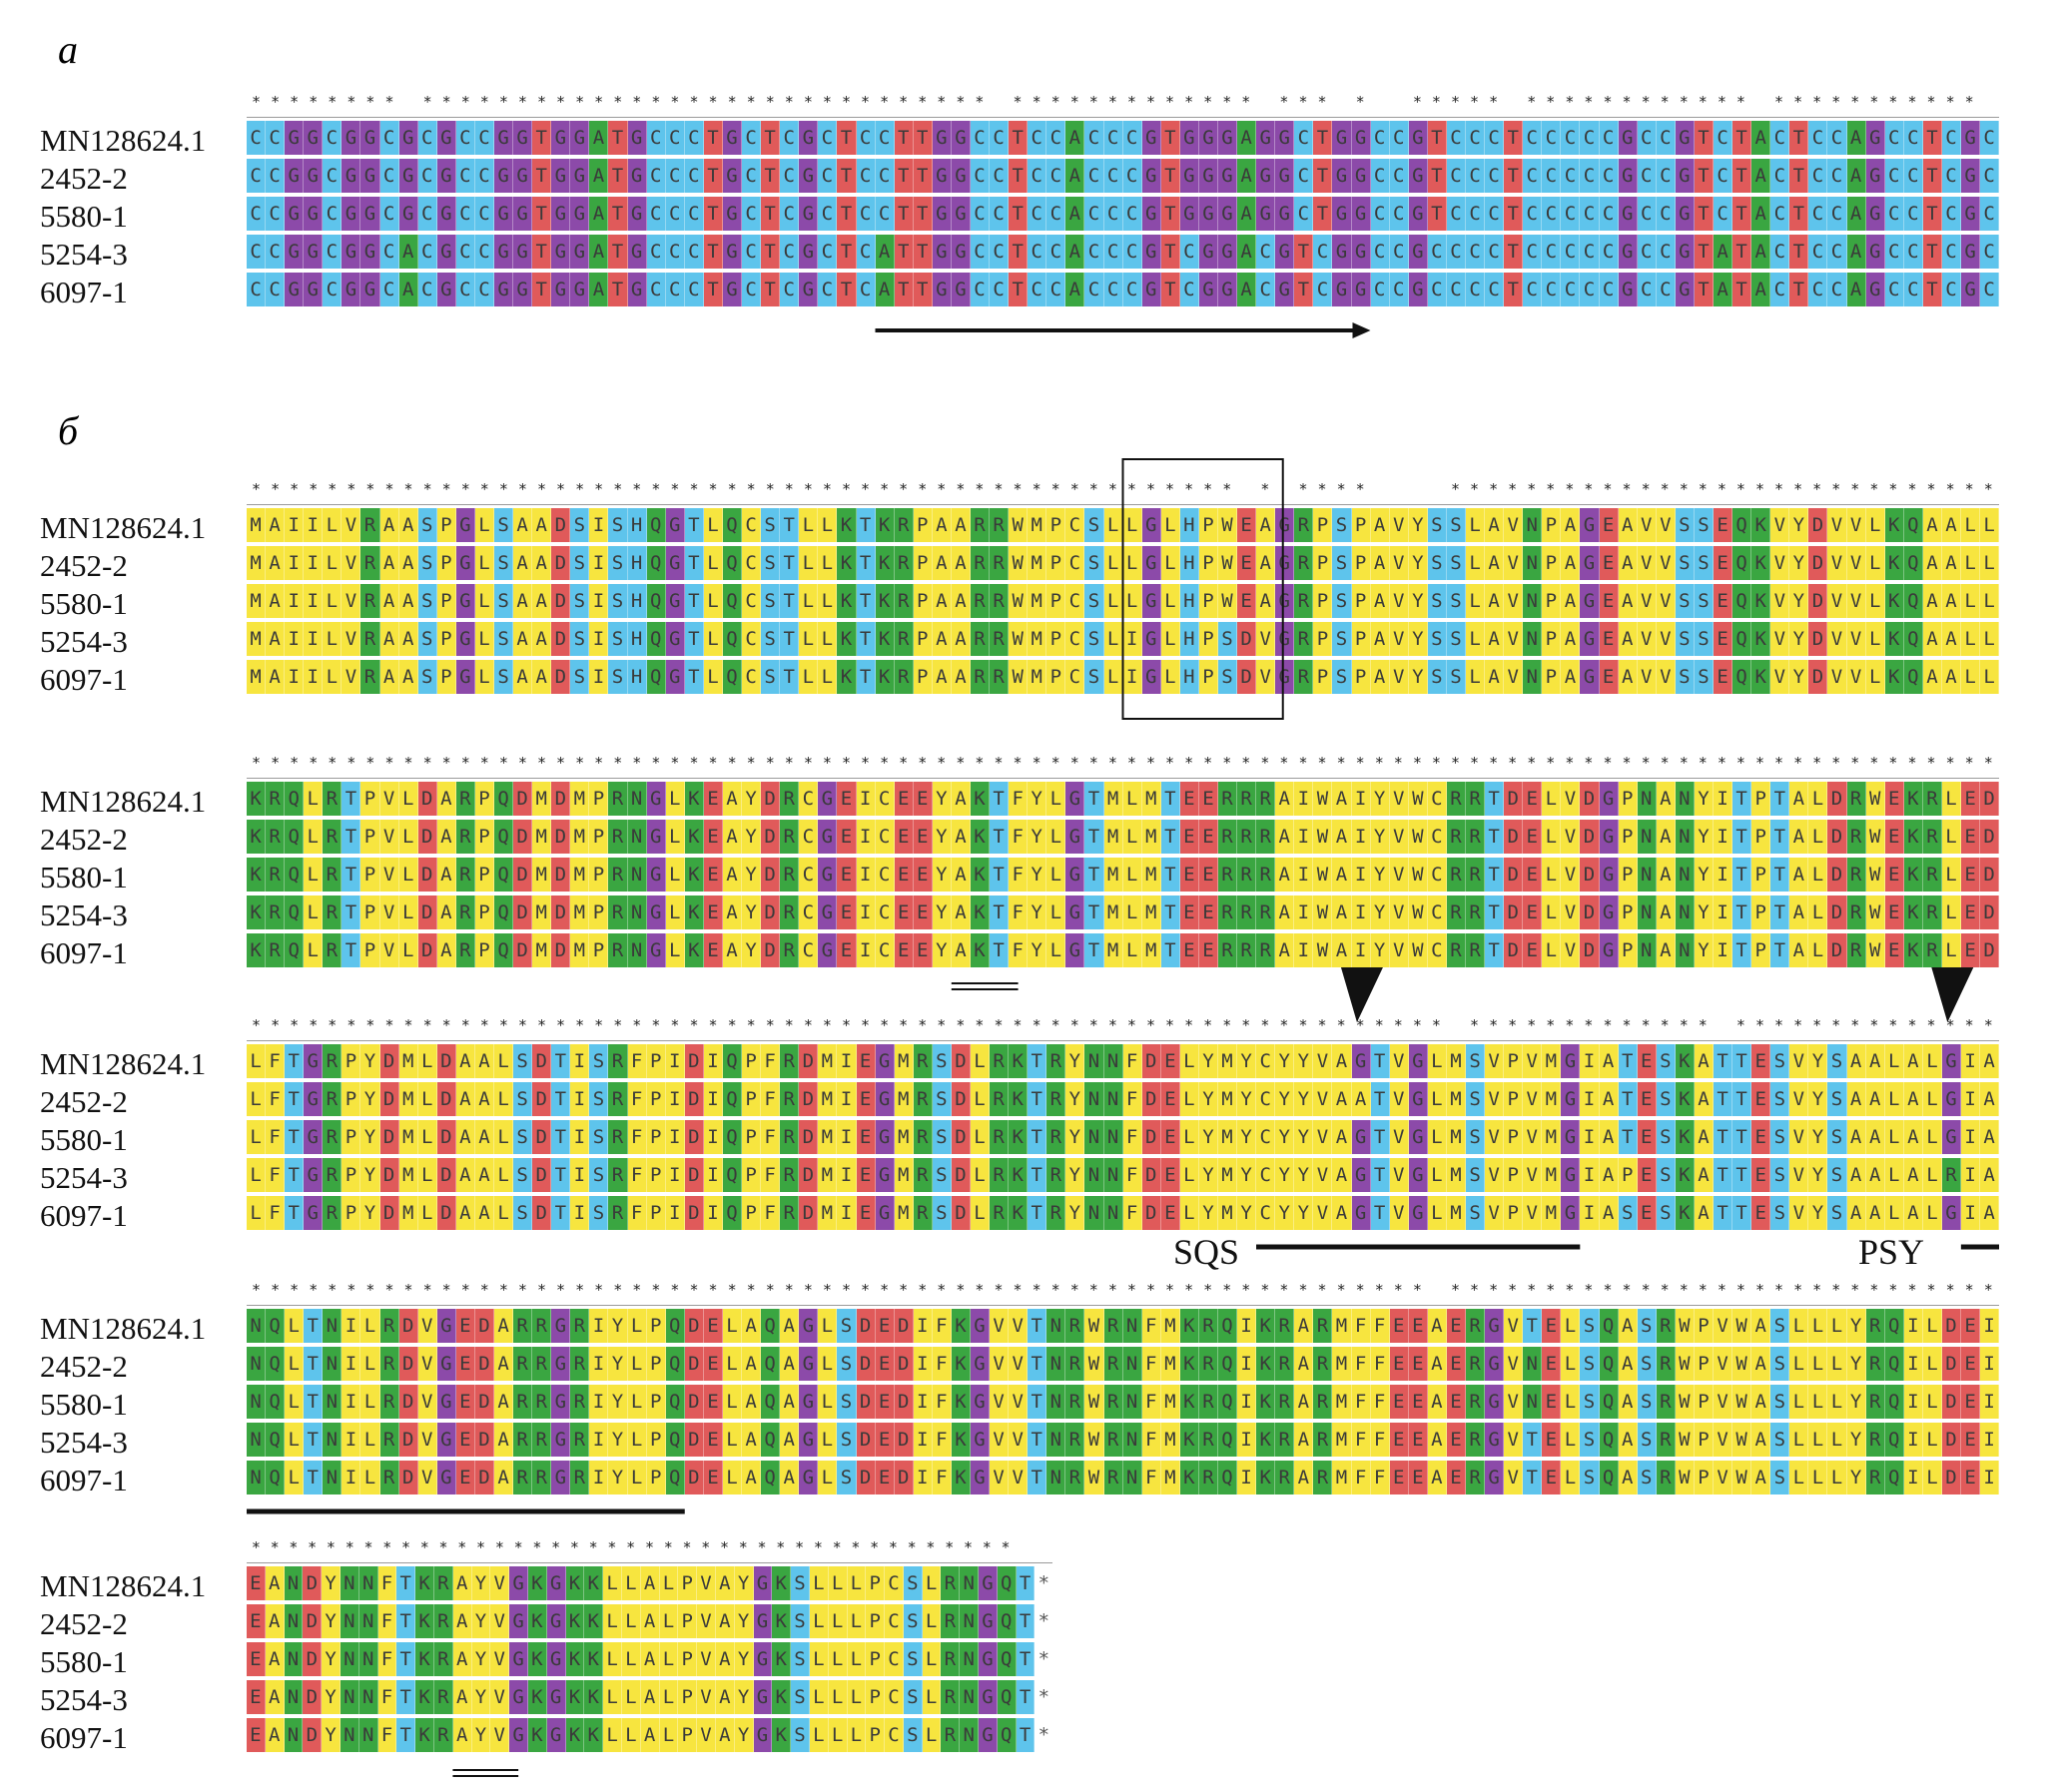 The height and width of the screenshot is (1792, 2064). I want to click on residue-cell: W, so click(1323, 950).